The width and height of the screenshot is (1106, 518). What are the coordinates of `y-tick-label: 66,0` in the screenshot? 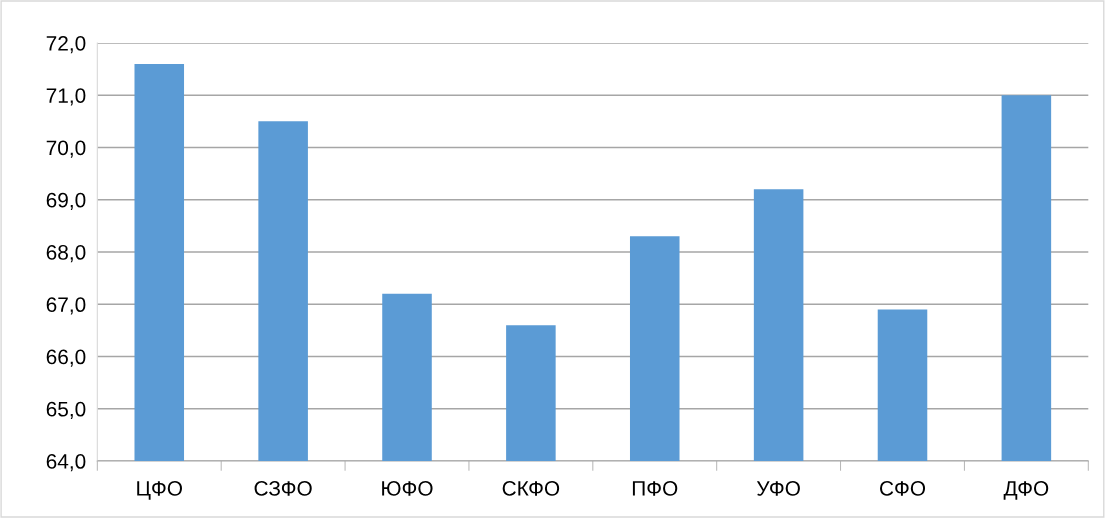 It's located at (66, 358).